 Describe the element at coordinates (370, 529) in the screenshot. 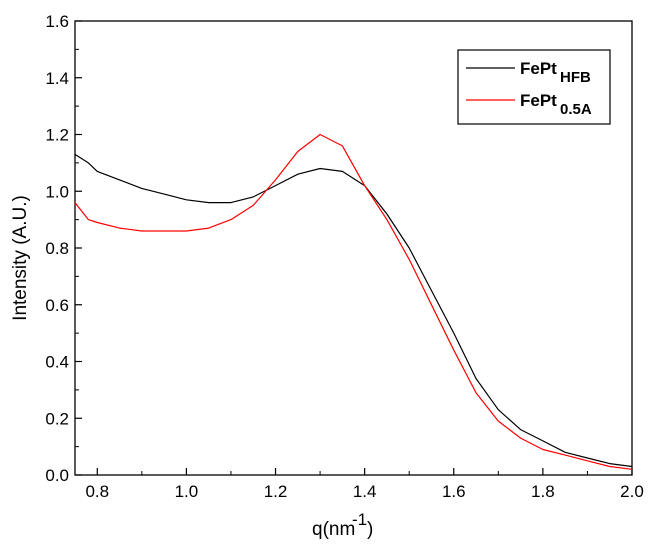

I see `x-axis-label-close: )` at that location.